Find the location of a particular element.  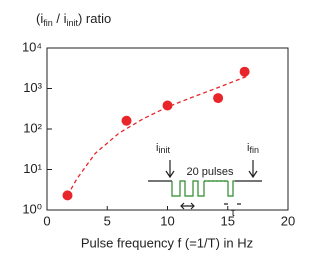

x-tick-label: 5 is located at coordinates (107, 220).